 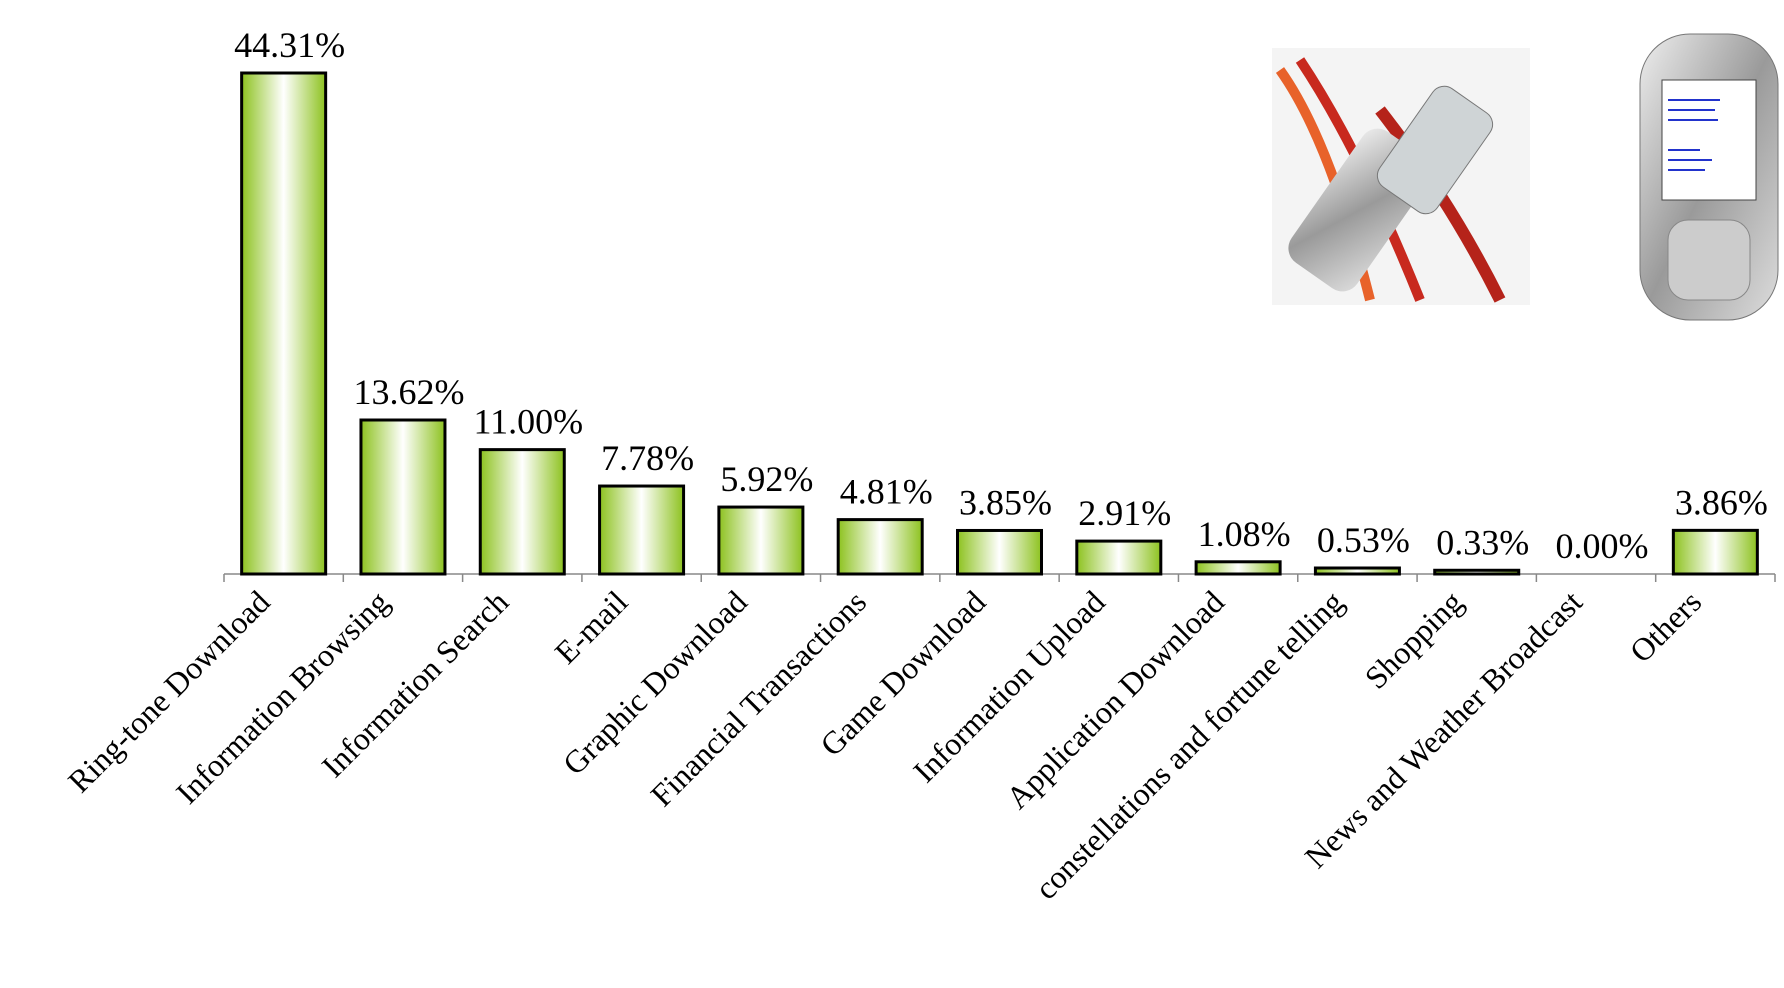 What do you see at coordinates (1115, 699) in the screenshot?
I see `x-tick-label: Application Download` at bounding box center [1115, 699].